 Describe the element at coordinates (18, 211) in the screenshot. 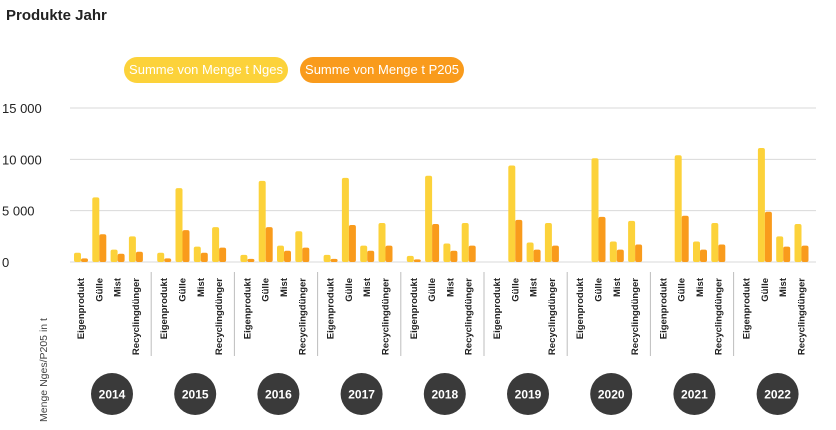

I see `y-tick-label: 5 000` at that location.